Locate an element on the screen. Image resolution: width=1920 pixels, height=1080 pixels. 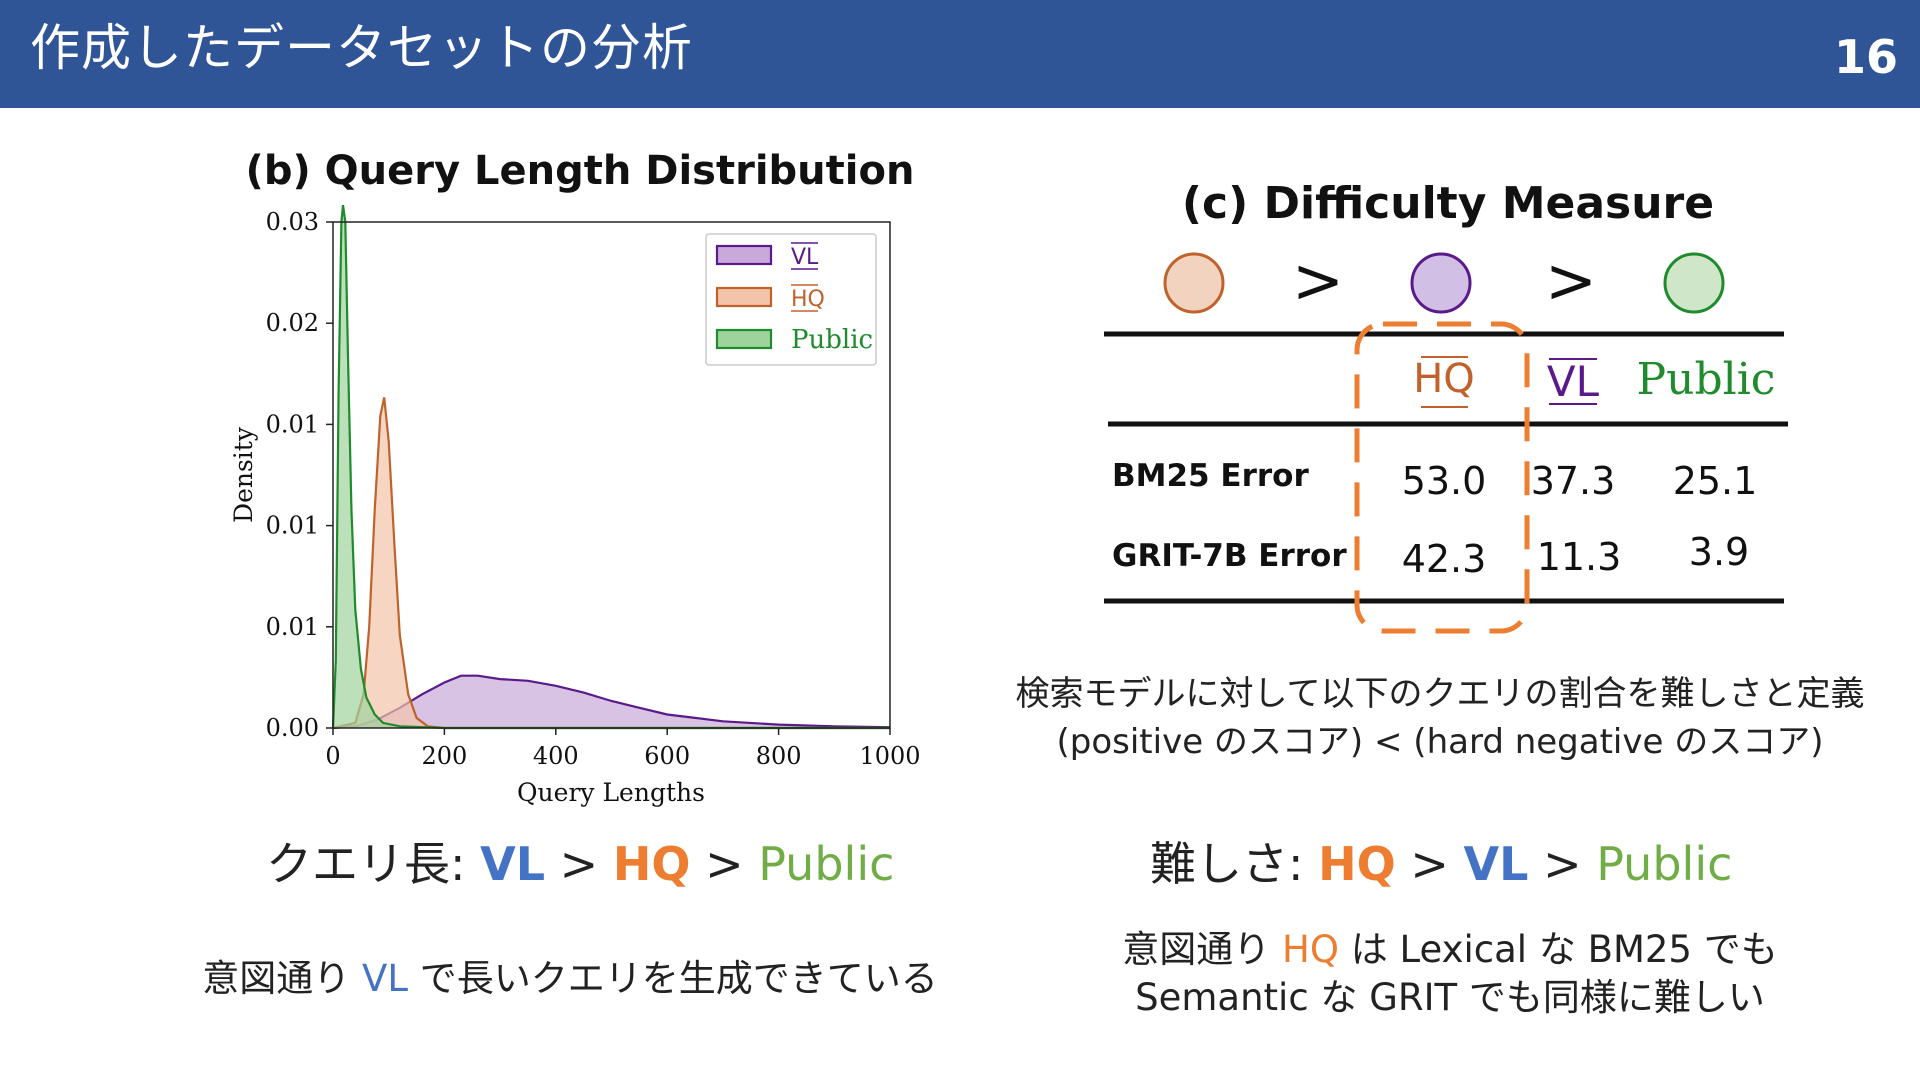
legend-label-vl: VL is located at coordinates (805, 257).